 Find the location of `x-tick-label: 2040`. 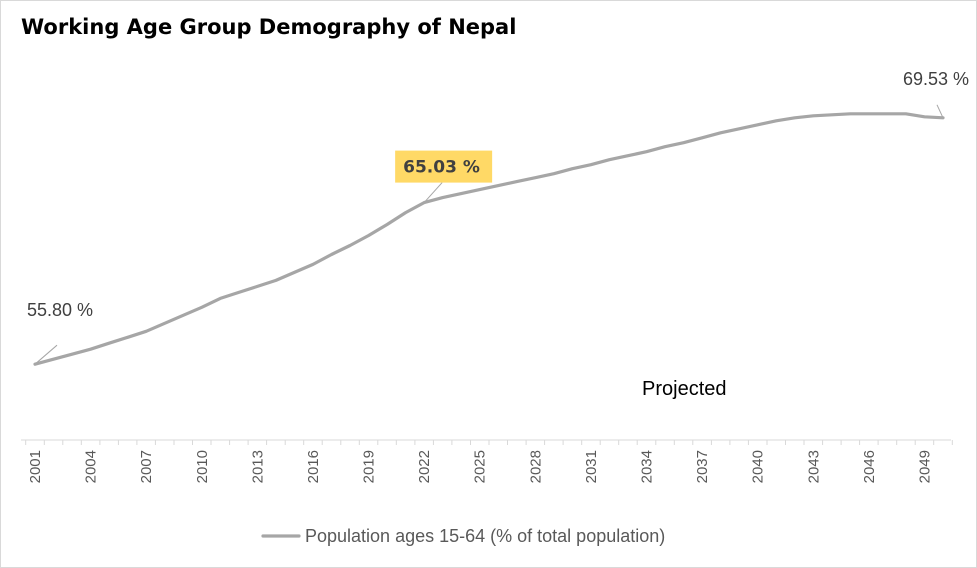

x-tick-label: 2040 is located at coordinates (758, 466).